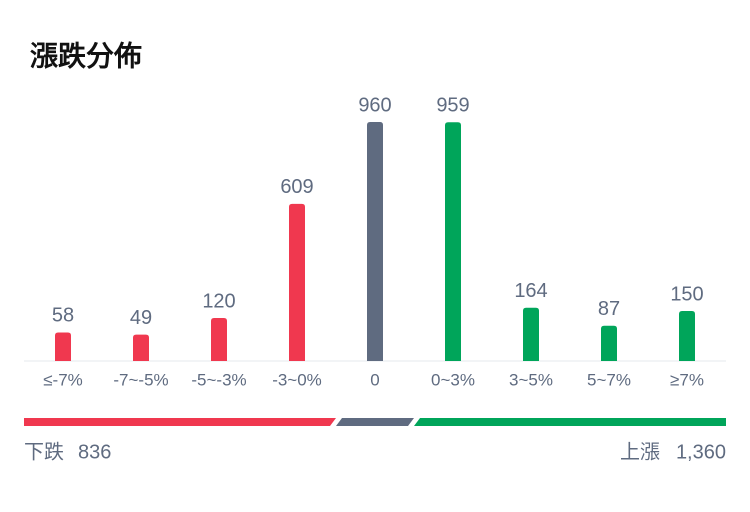  Describe the element at coordinates (609, 379) in the screenshot. I see `x-tick-label: 5~7%` at that location.